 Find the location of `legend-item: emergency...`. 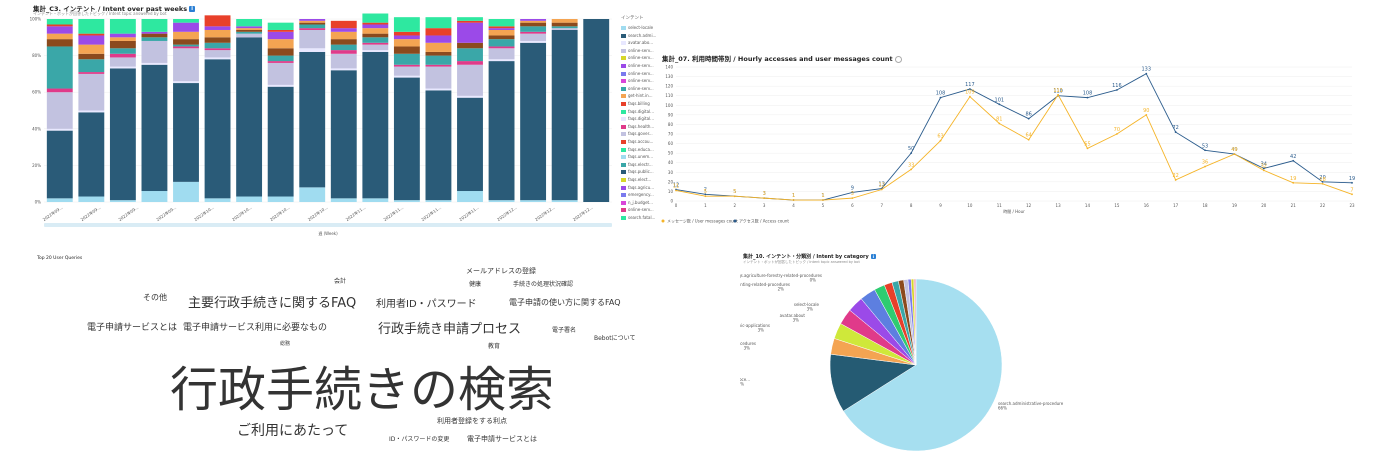

legend-item: emergency... is located at coordinates (637, 195).